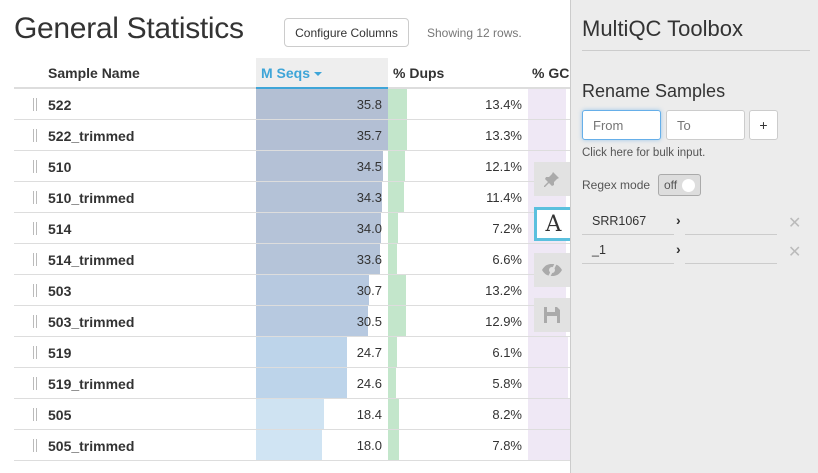  I want to click on rename-from-input, so click(621, 125).